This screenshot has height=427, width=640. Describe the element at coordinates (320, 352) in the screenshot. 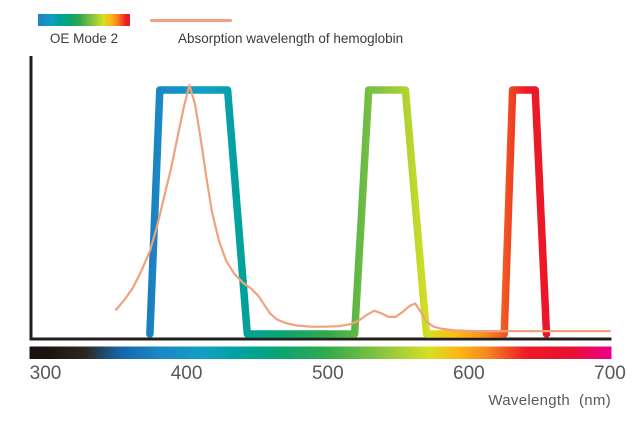

I see `wavelength-spectrum-colorbar` at that location.